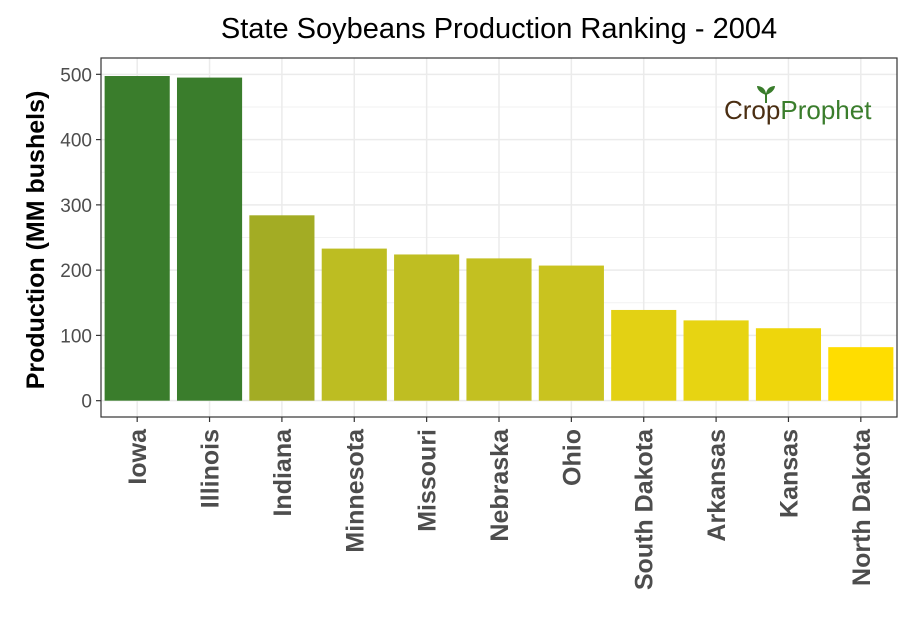 Image resolution: width=914 pixels, height=640 pixels. I want to click on y-tick-label: 0, so click(86, 402).